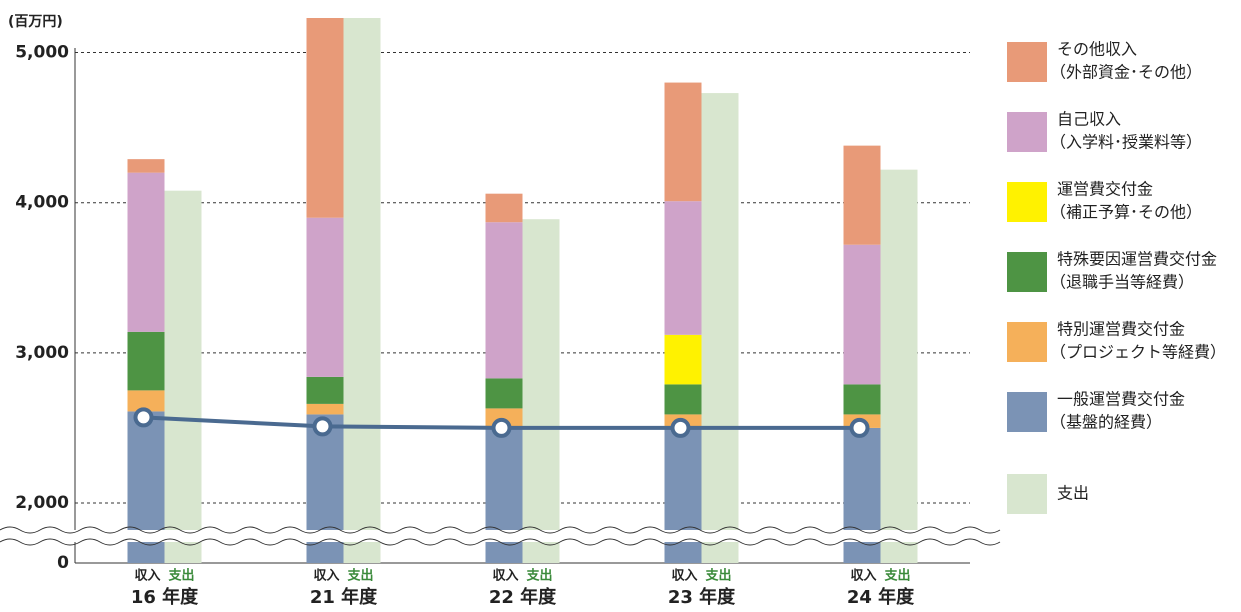  Describe the element at coordinates (1121, 399) in the screenshot. I see `legend-label: 一般運営費交付金` at that location.